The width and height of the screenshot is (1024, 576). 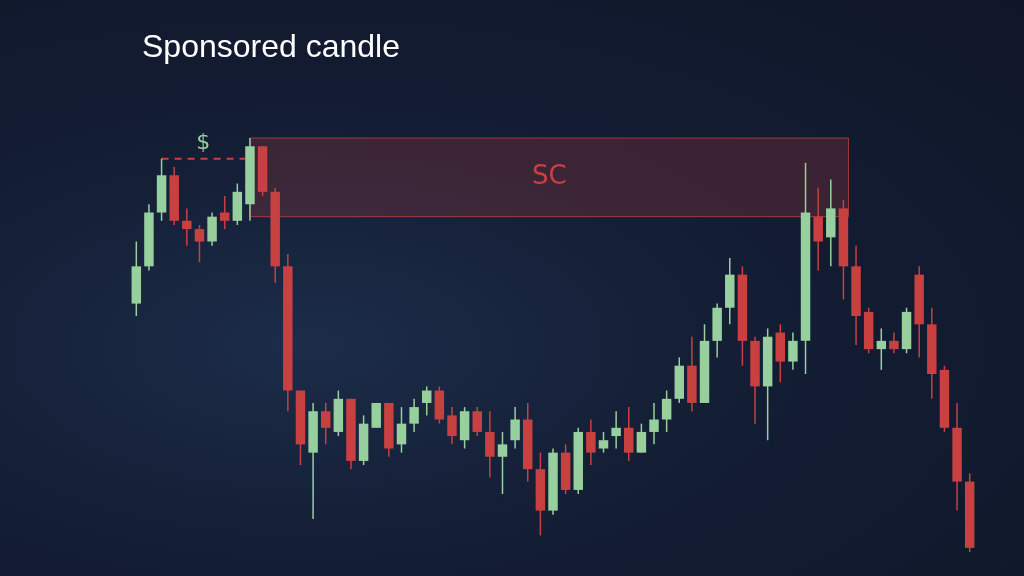 I want to click on ref-line-label: $, so click(x=203, y=142).